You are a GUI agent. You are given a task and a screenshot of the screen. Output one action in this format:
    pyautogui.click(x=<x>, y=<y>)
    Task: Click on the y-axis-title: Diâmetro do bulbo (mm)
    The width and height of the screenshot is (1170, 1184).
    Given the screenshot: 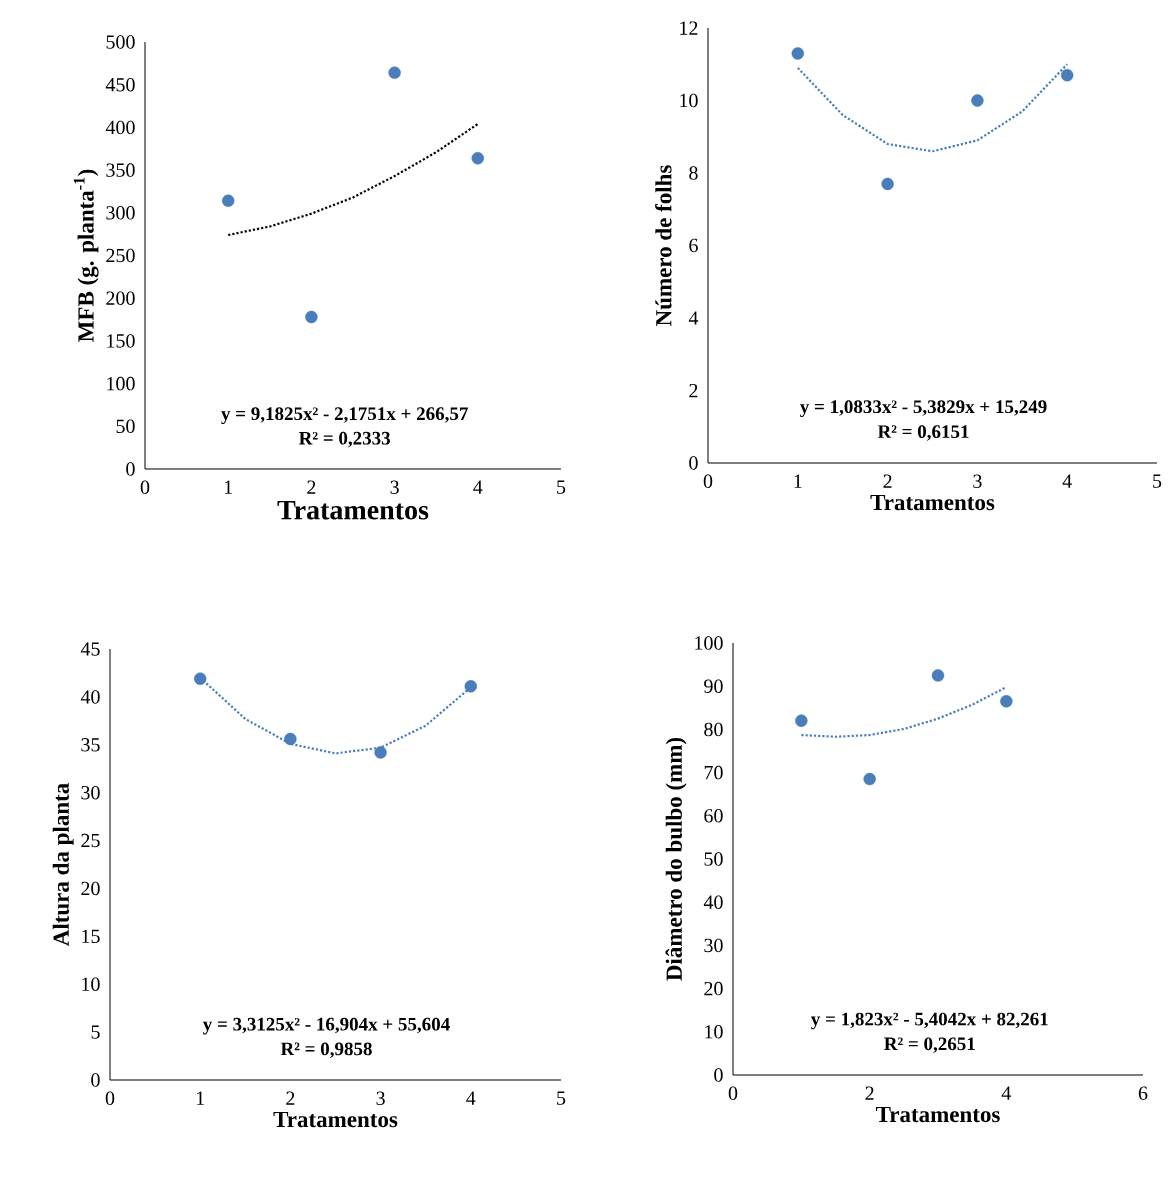 What is the action you would take?
    pyautogui.click(x=676, y=859)
    